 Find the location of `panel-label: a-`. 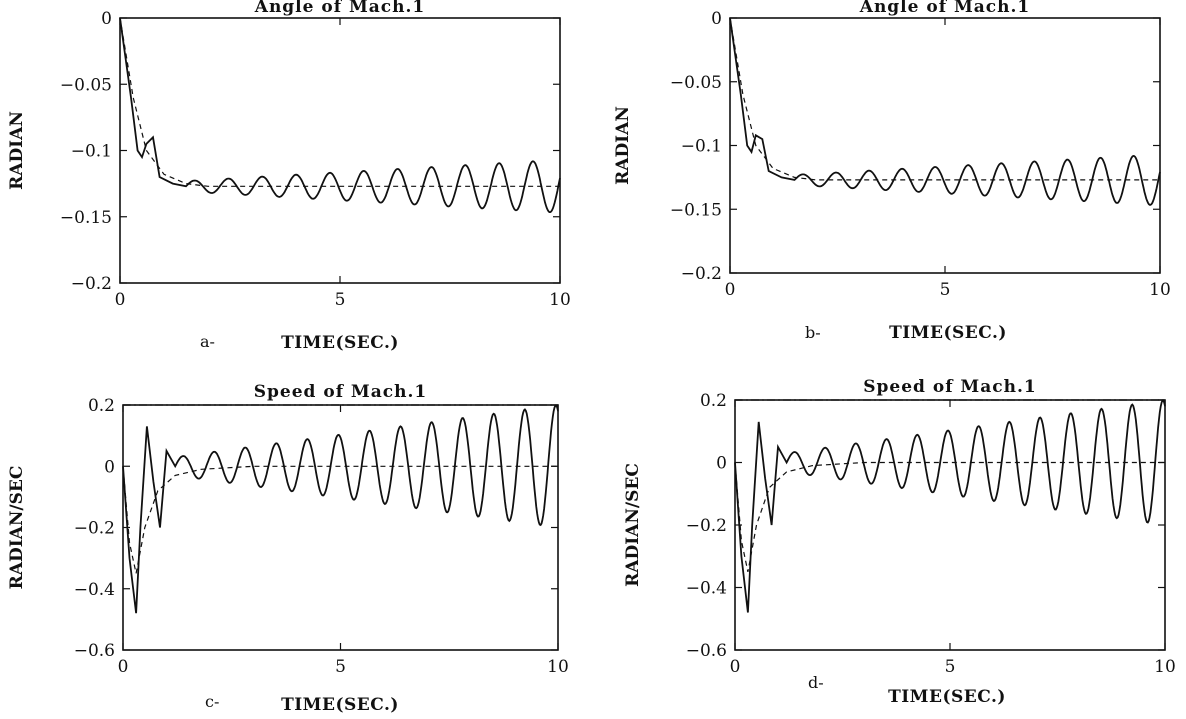

panel-label: a- is located at coordinates (207, 341).